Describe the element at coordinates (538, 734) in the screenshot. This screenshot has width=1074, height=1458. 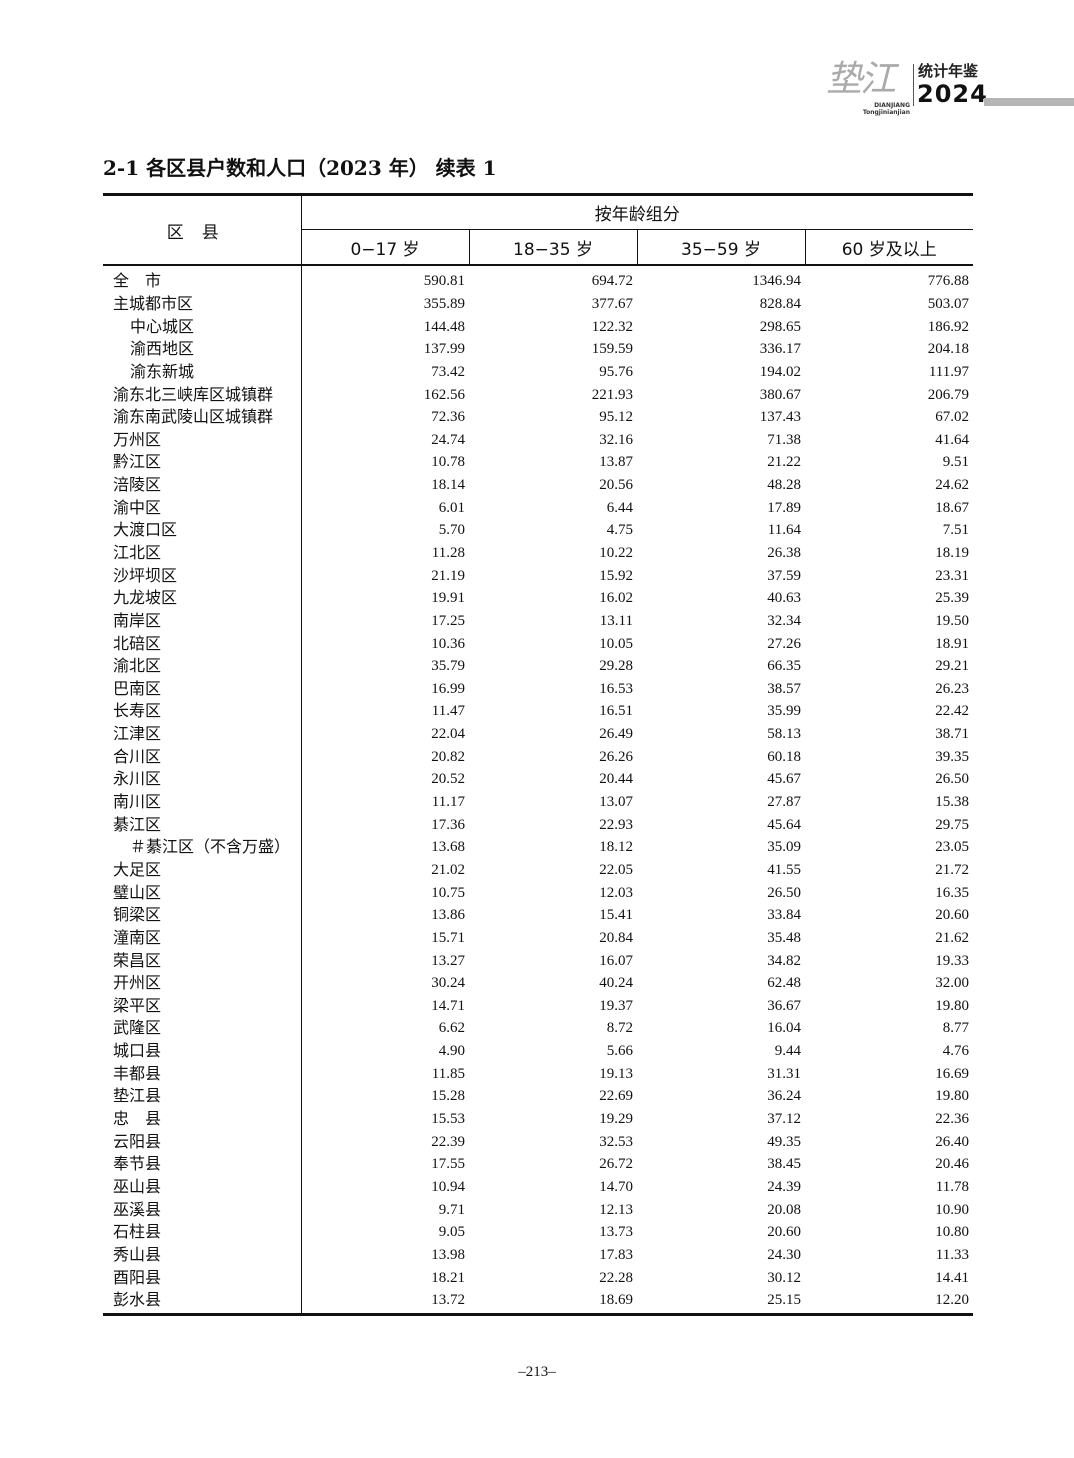
I see `table-row: 江津区 22.04 26.49 58.13 38.71` at that location.